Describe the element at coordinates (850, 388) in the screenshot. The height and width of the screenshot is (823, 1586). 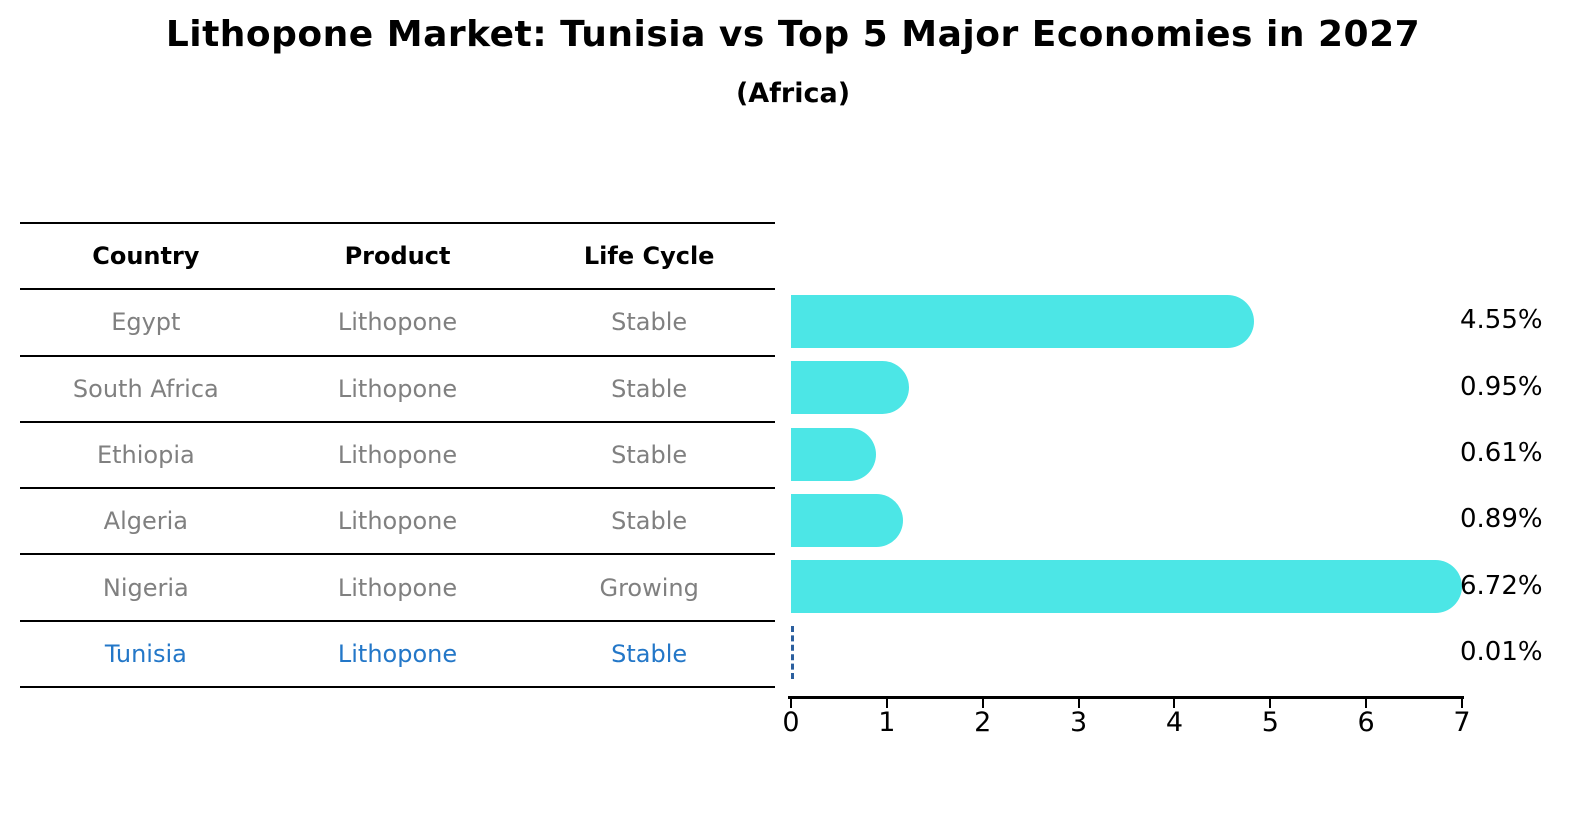
I see `bar-south-africa` at that location.